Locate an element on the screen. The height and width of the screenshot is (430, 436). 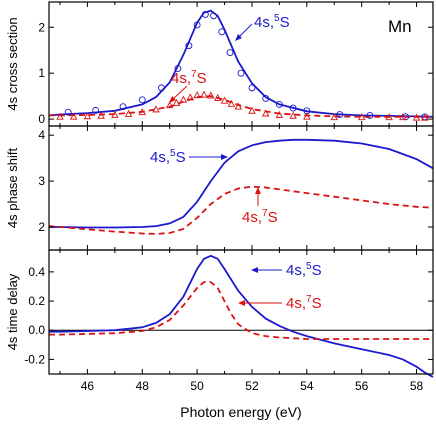
p1-y-tick-label: 2 is located at coordinates (41, 227).